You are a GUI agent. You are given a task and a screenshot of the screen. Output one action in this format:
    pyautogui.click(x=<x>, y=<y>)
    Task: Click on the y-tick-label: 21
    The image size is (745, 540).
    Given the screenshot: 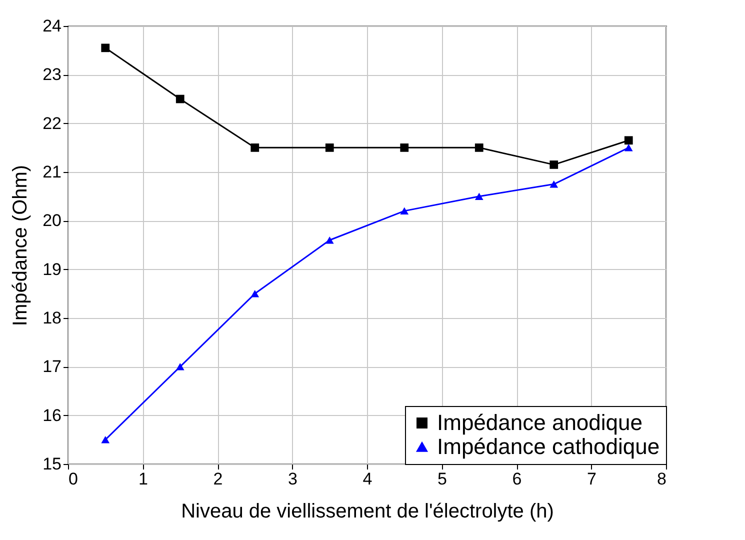 What is the action you would take?
    pyautogui.click(x=52, y=172)
    